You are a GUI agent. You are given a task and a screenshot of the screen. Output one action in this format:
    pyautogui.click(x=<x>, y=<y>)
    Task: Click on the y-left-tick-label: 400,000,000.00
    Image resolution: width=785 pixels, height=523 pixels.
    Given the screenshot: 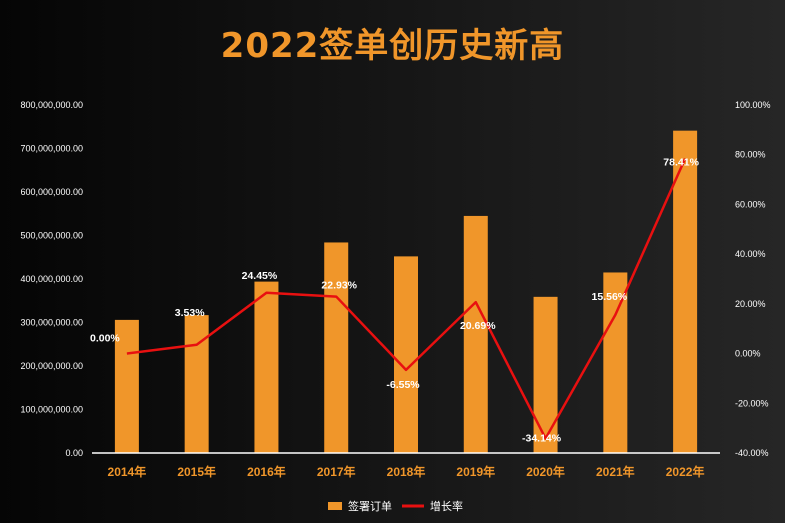 What is the action you would take?
    pyautogui.click(x=51, y=279)
    